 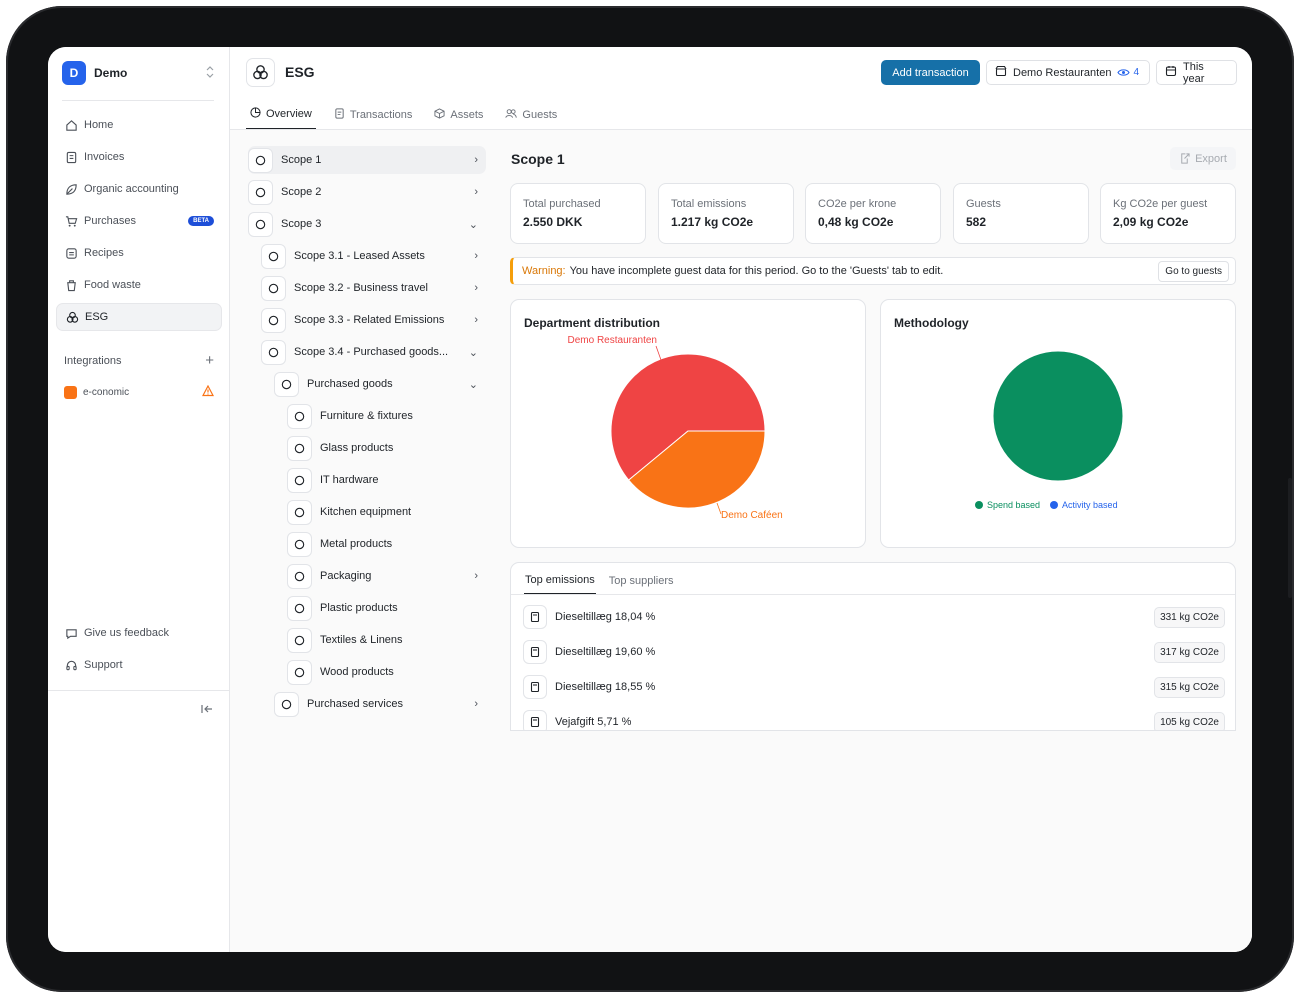 What do you see at coordinates (540, 115) in the screenshot?
I see `tab-label: Guests` at bounding box center [540, 115].